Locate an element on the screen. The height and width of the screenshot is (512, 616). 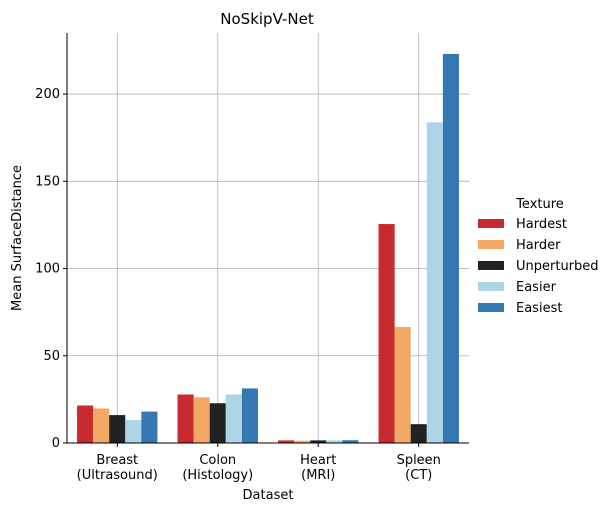
x-tick-label: (Histology) is located at coordinates (217, 475).